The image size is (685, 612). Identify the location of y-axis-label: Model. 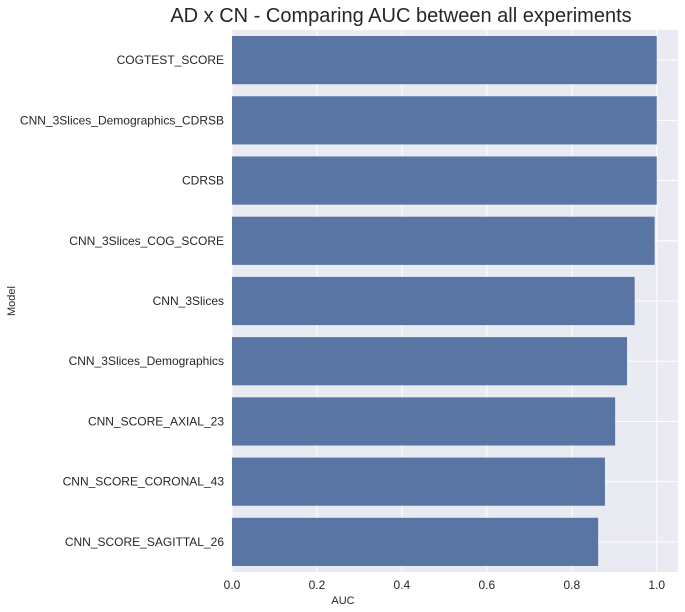
(12, 301).